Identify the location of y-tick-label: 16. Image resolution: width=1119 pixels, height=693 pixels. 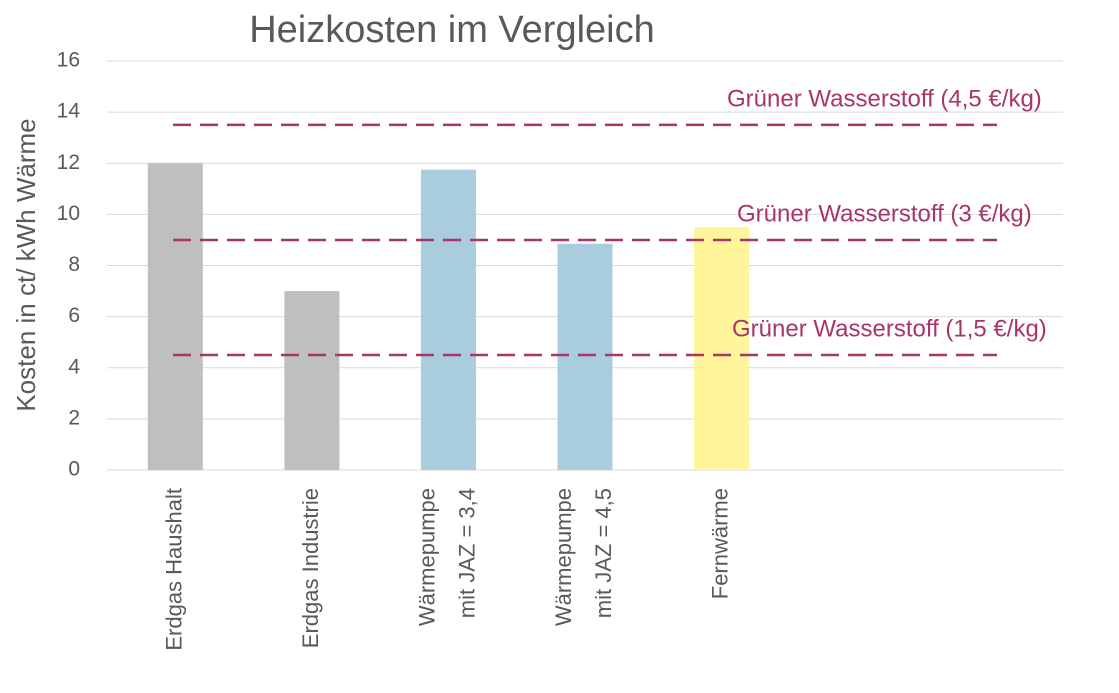
(68, 60).